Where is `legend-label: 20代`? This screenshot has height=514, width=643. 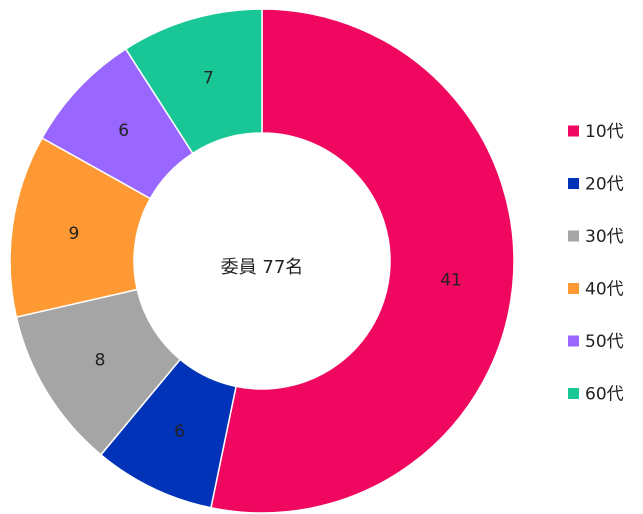
legend-label: 20代 is located at coordinates (604, 185).